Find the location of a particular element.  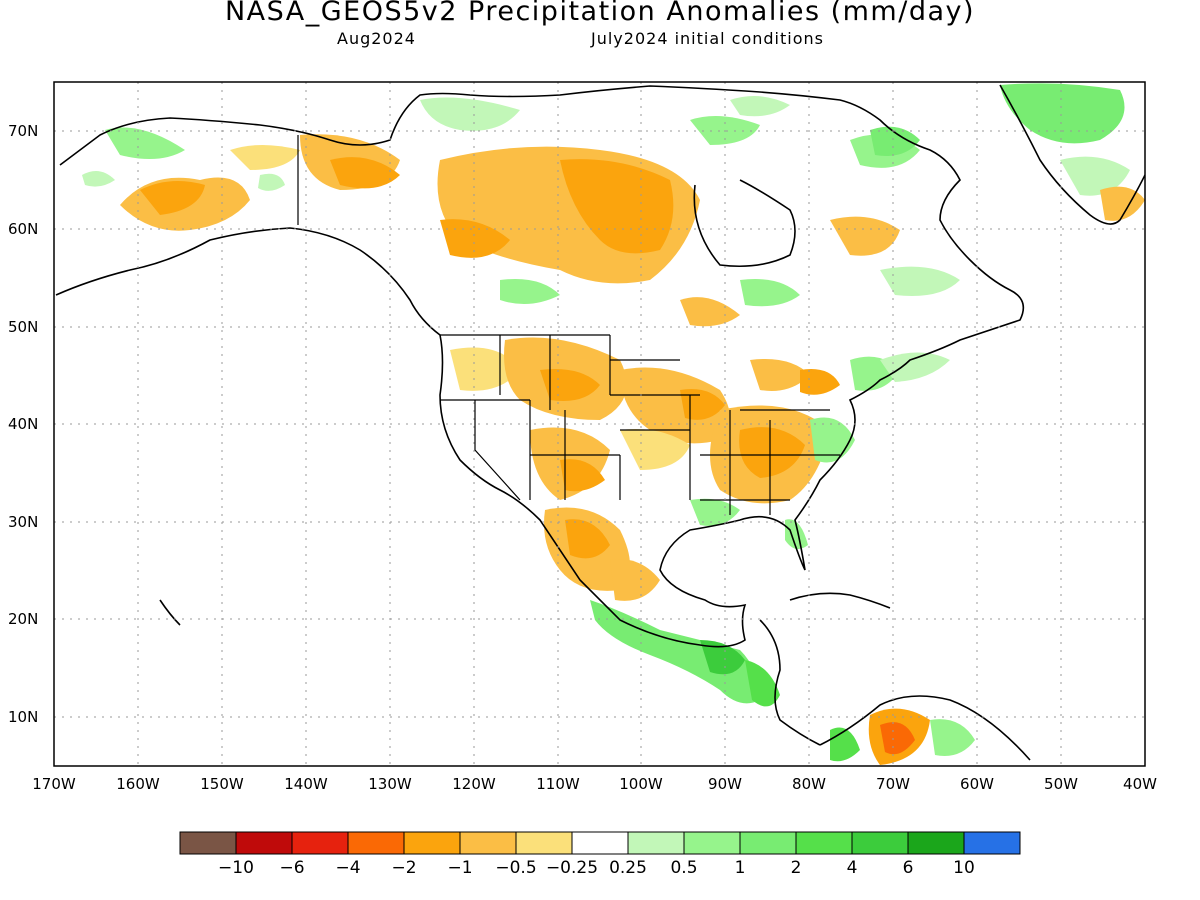

colorbar is located at coordinates (600, 843).